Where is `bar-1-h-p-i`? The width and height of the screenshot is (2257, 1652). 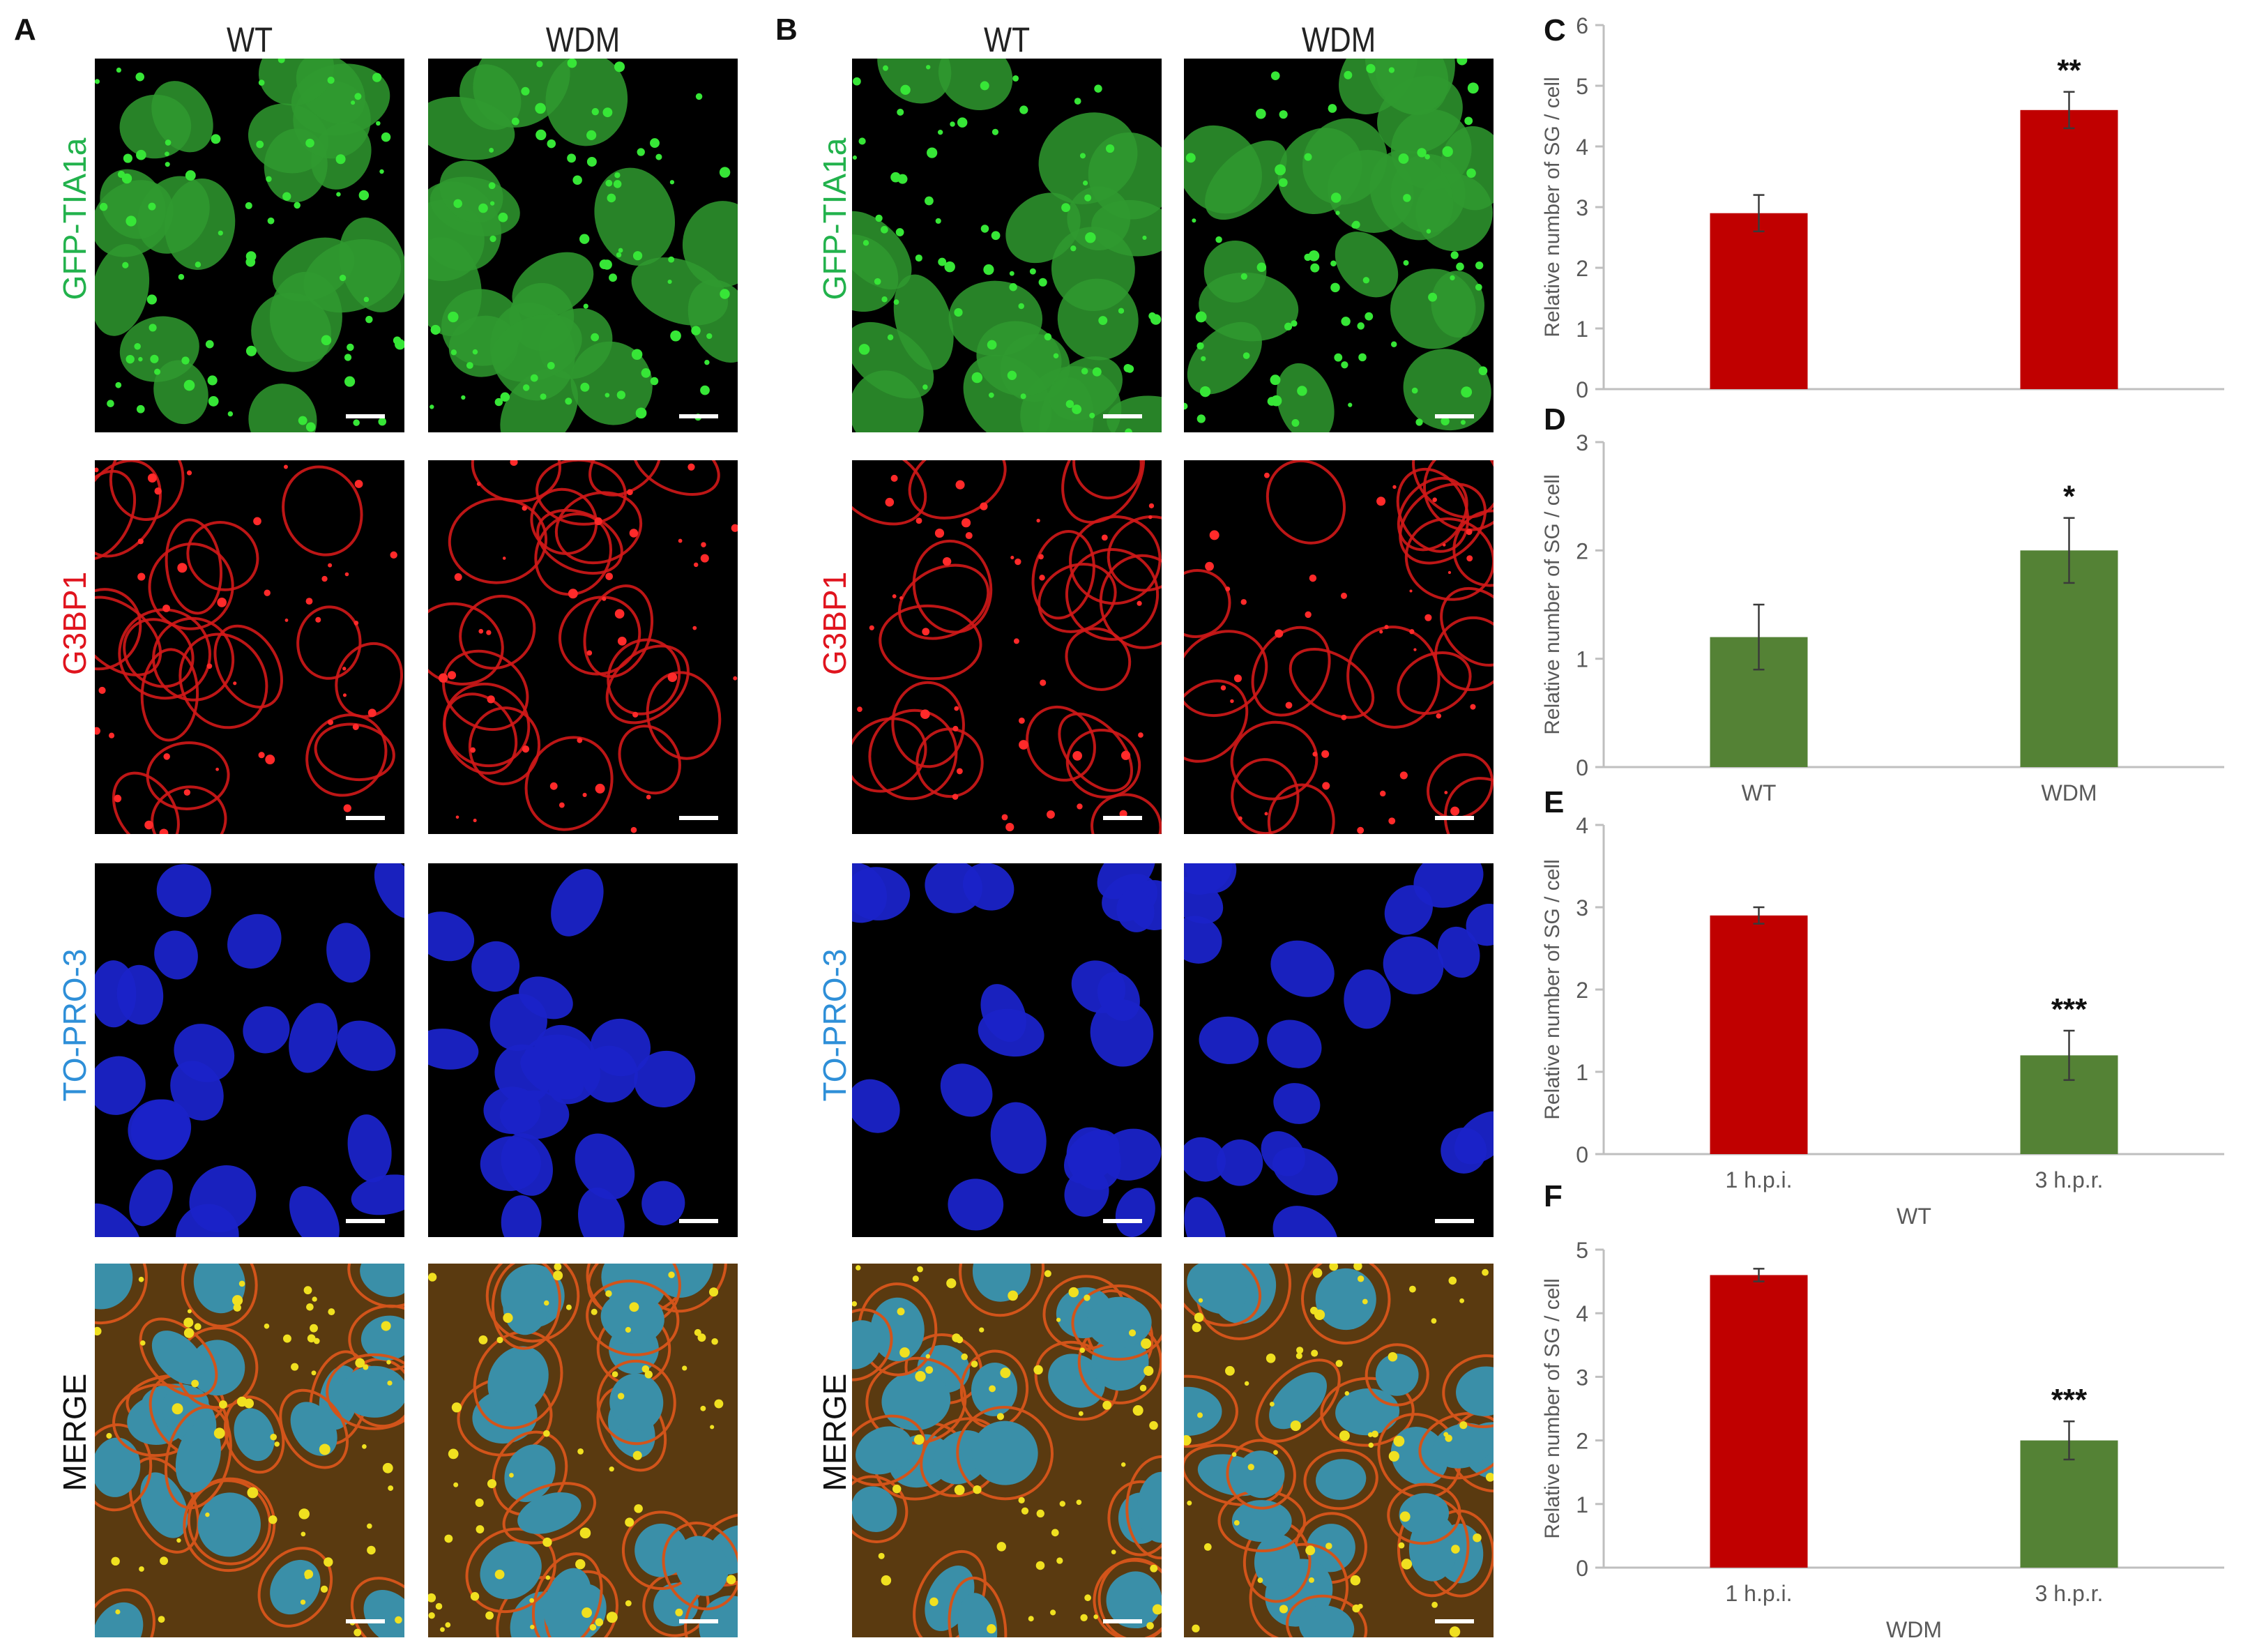 bar-1-h-p-i is located at coordinates (1759, 1034).